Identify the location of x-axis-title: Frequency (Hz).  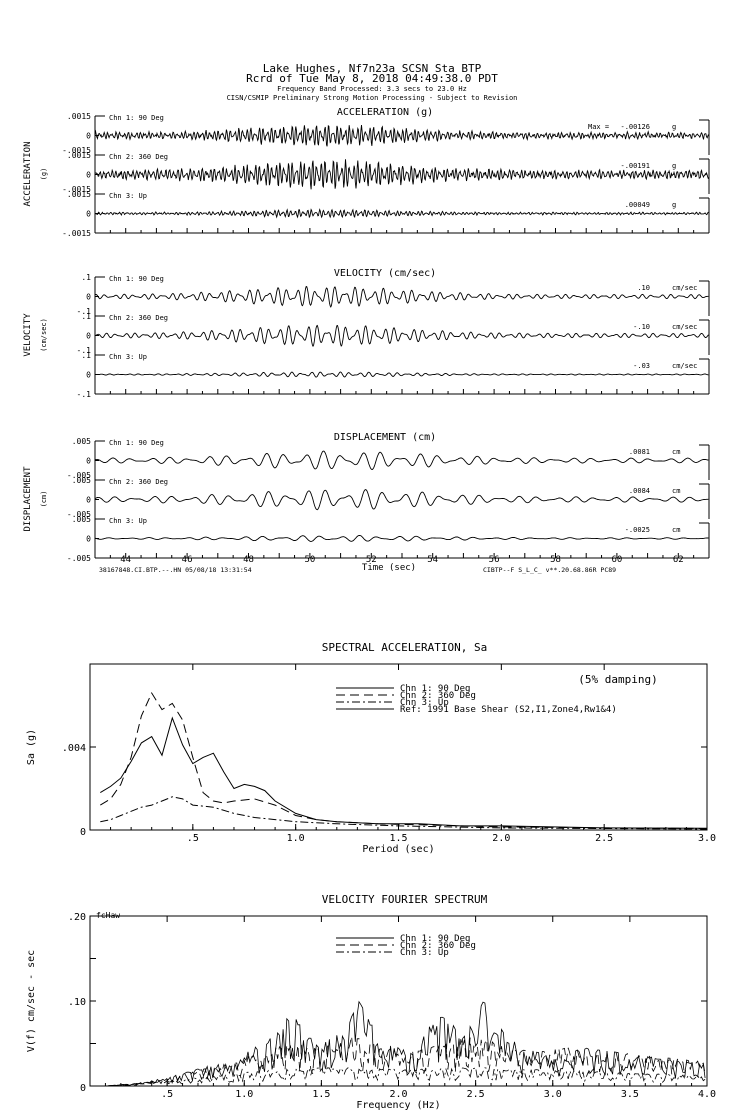
(398, 1105).